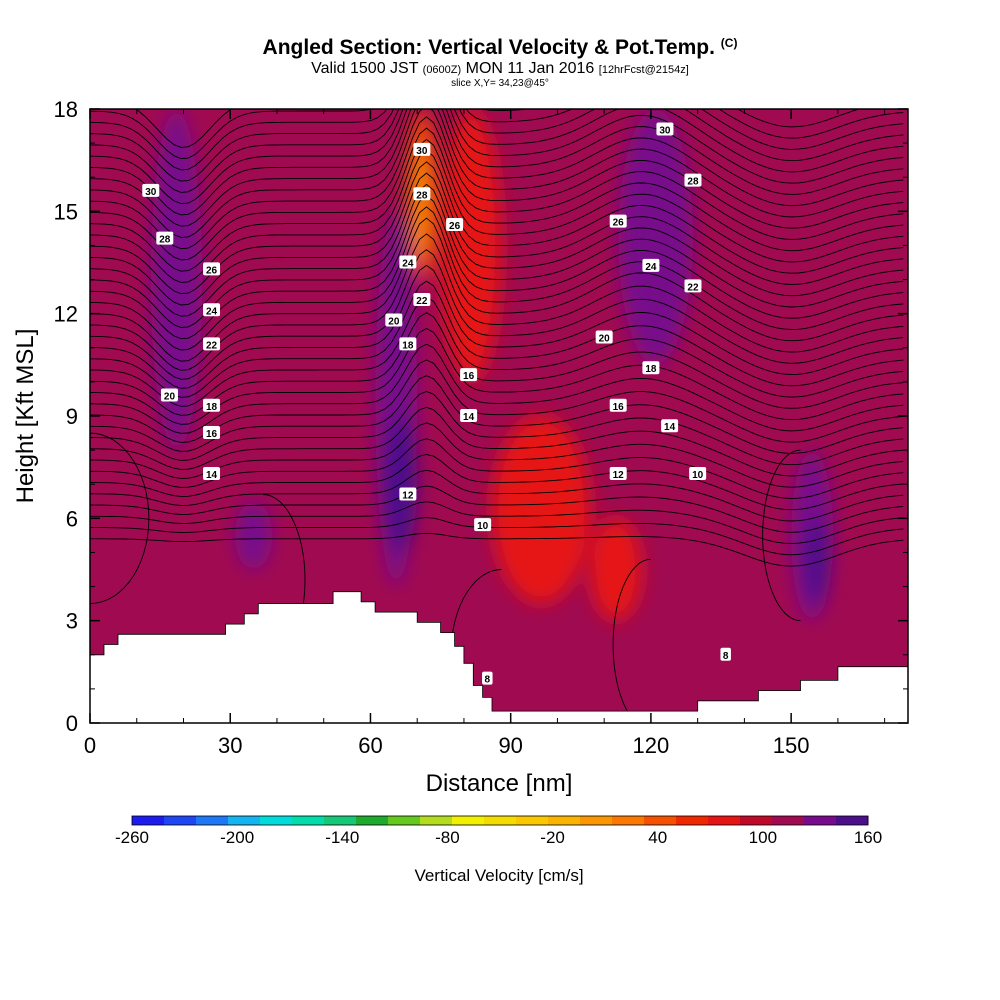 The image size is (1000, 1000). Describe the element at coordinates (72, 723) in the screenshot. I see `ytick-label-0: 0` at that location.